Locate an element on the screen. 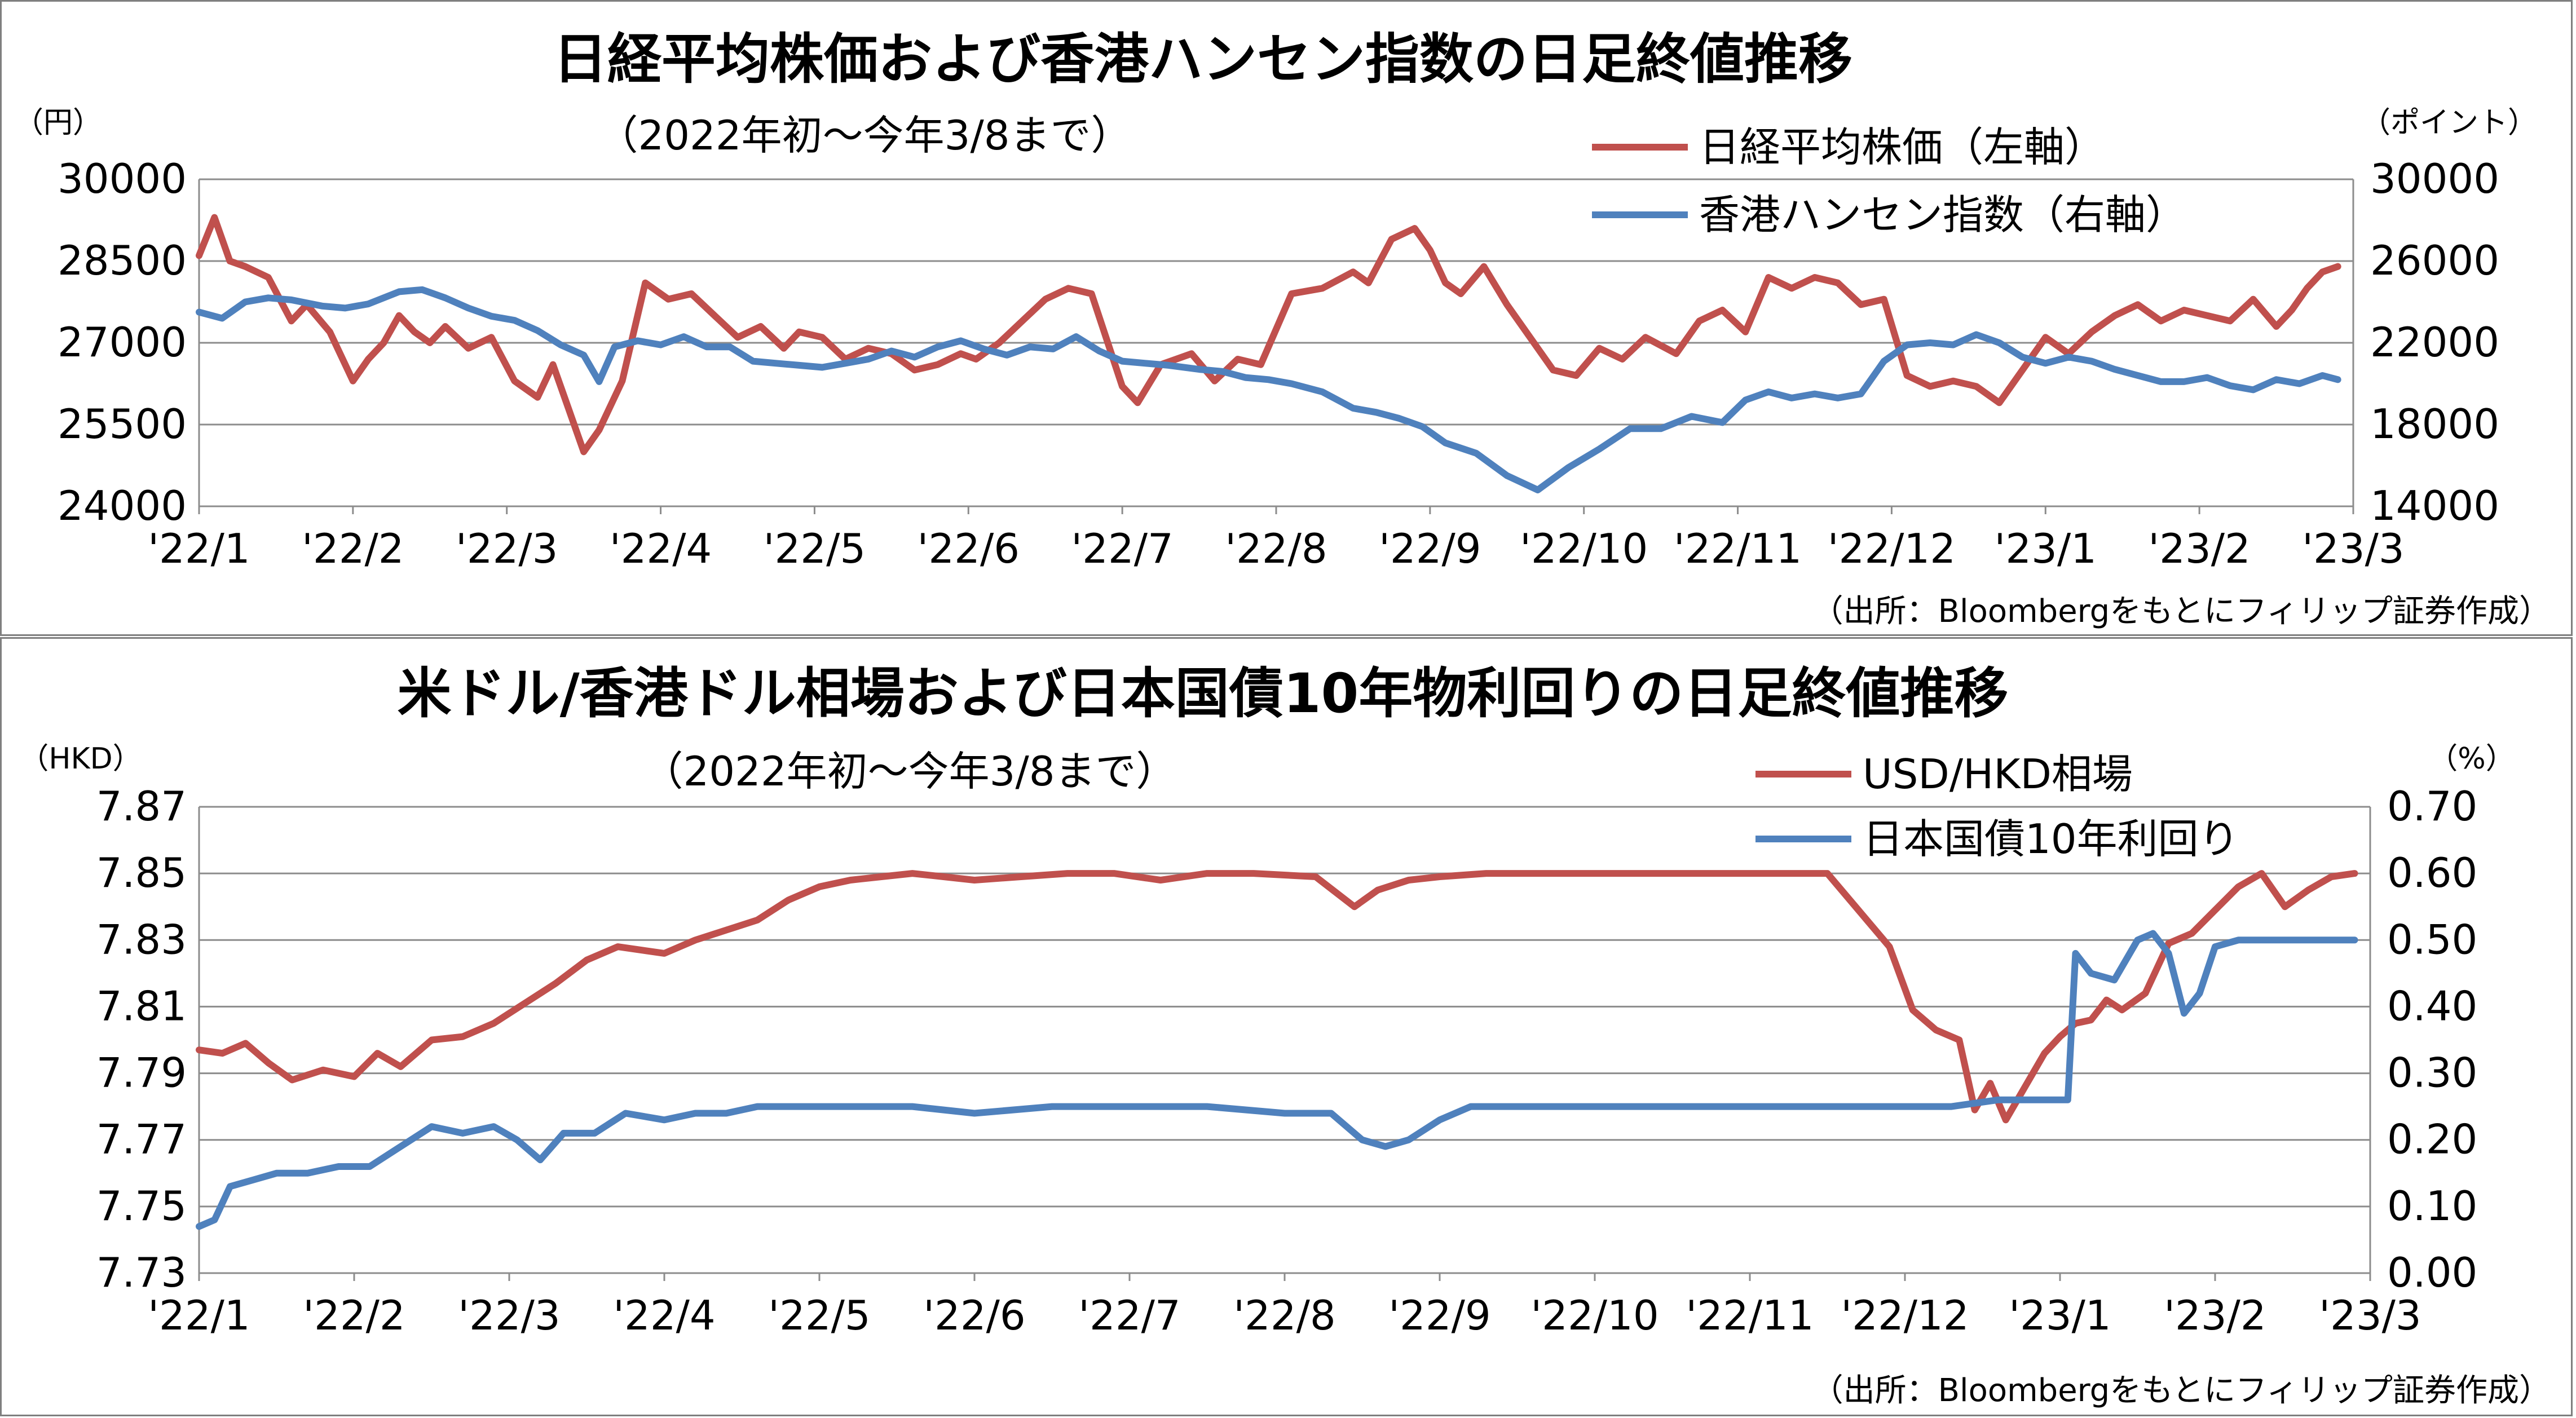  legend-label-usdhkd: USD/HKD相場 is located at coordinates (1998, 774).